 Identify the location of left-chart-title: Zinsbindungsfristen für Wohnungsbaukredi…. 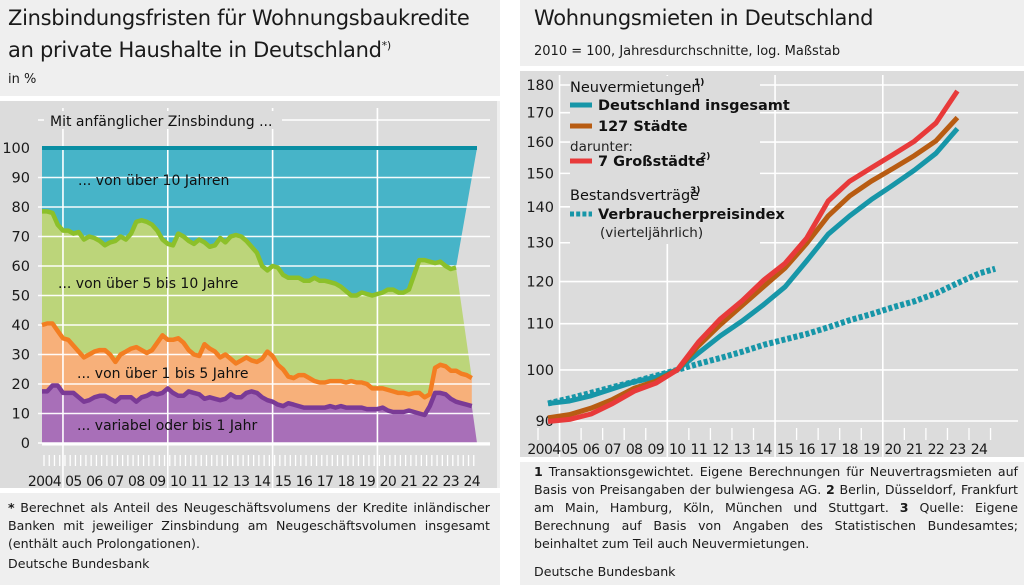
(239, 34).